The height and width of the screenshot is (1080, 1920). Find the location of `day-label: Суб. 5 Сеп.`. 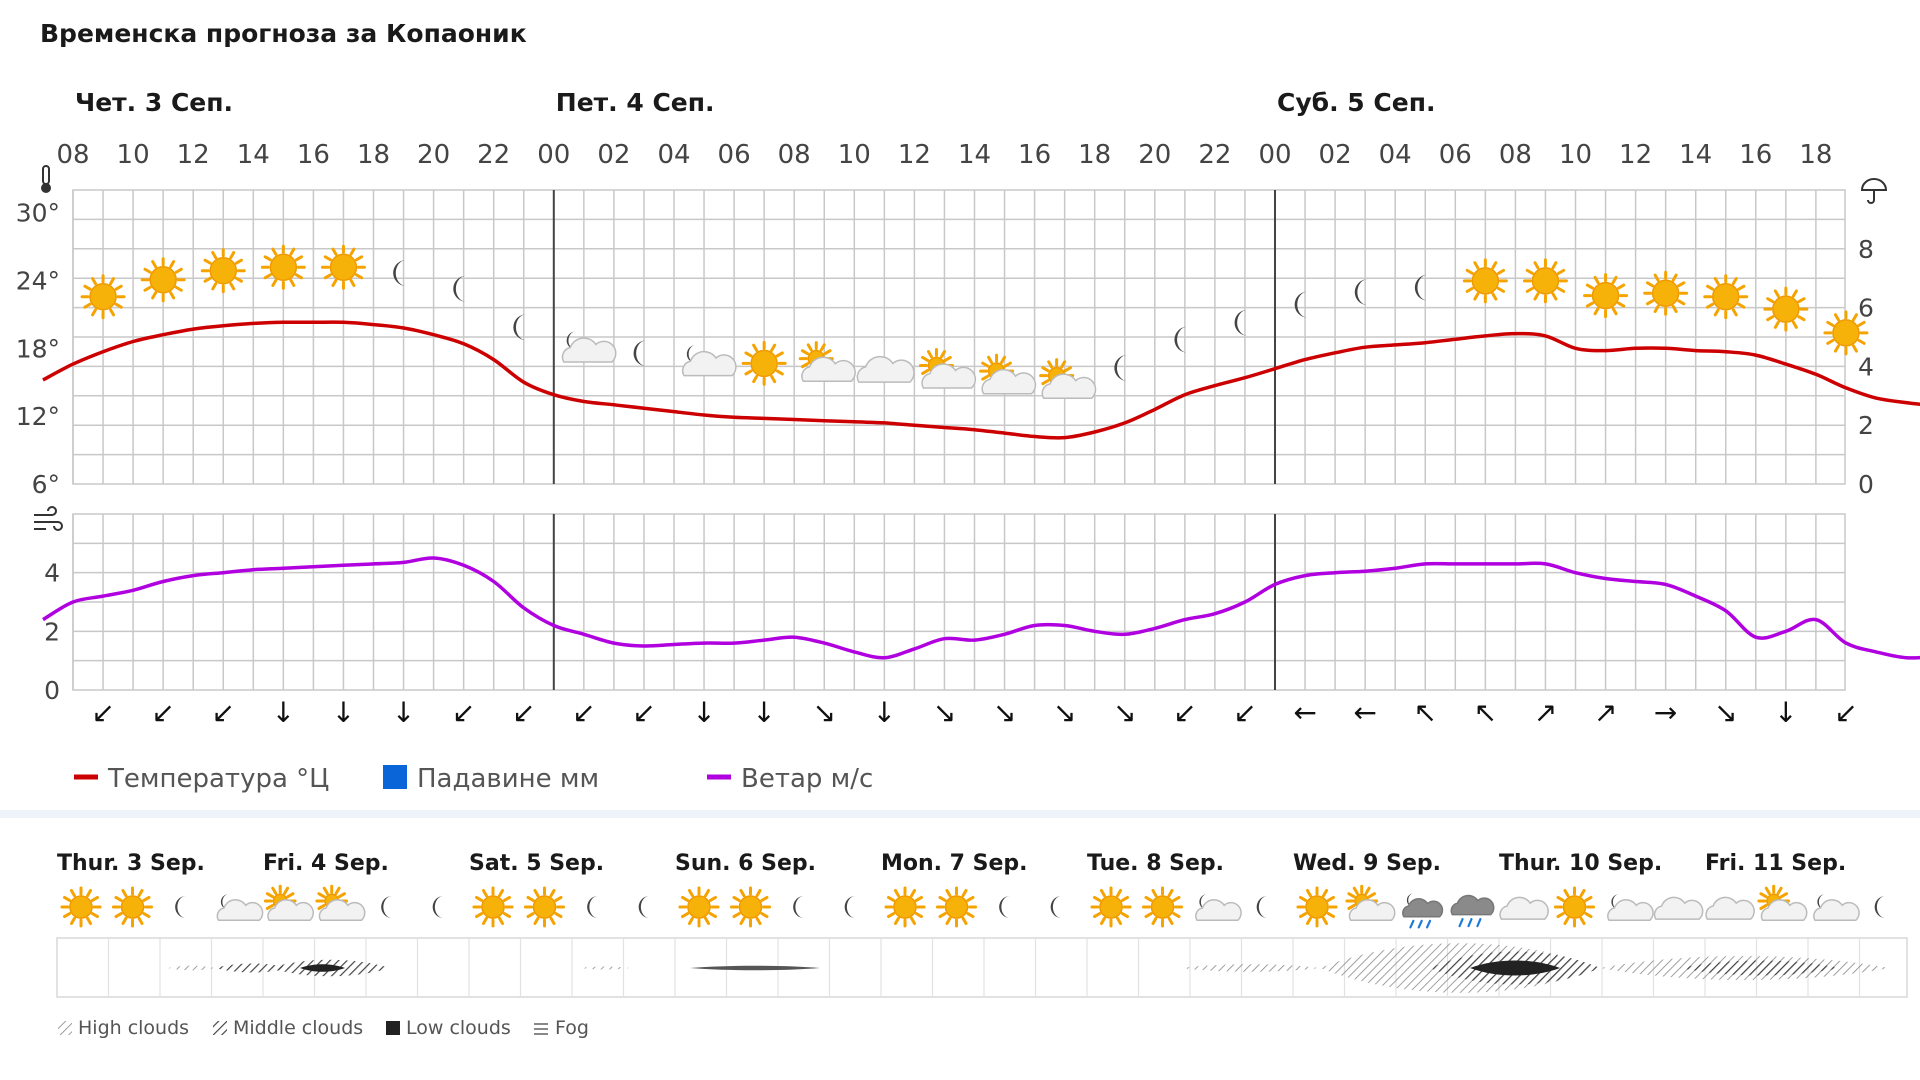

day-label: Суб. 5 Сеп. is located at coordinates (1356, 102).